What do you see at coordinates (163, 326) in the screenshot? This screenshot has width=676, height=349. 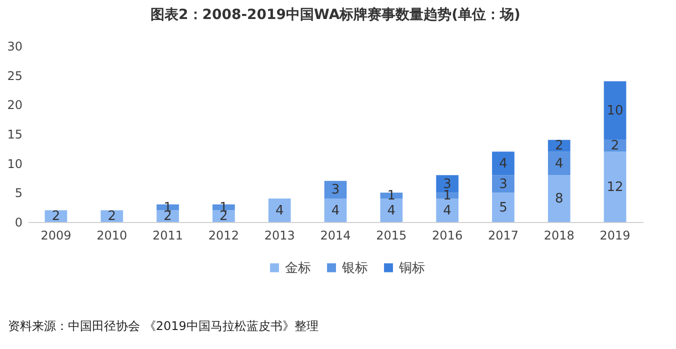 I see `text: 资料来源：中国田径协会 《2019中国马拉松蓝皮书》整理` at bounding box center [163, 326].